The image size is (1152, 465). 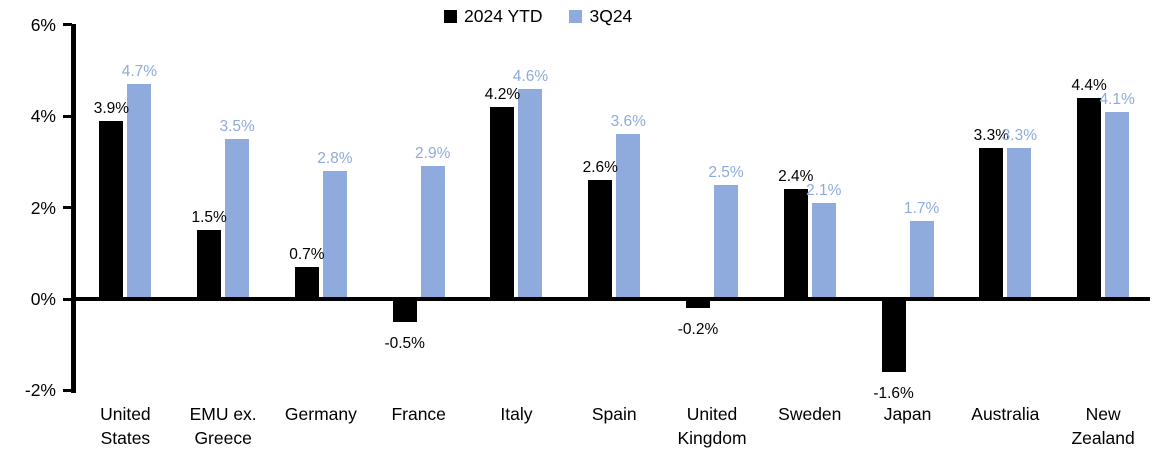 What do you see at coordinates (139, 191) in the screenshot?
I see `bar-3q24-united-states` at bounding box center [139, 191].